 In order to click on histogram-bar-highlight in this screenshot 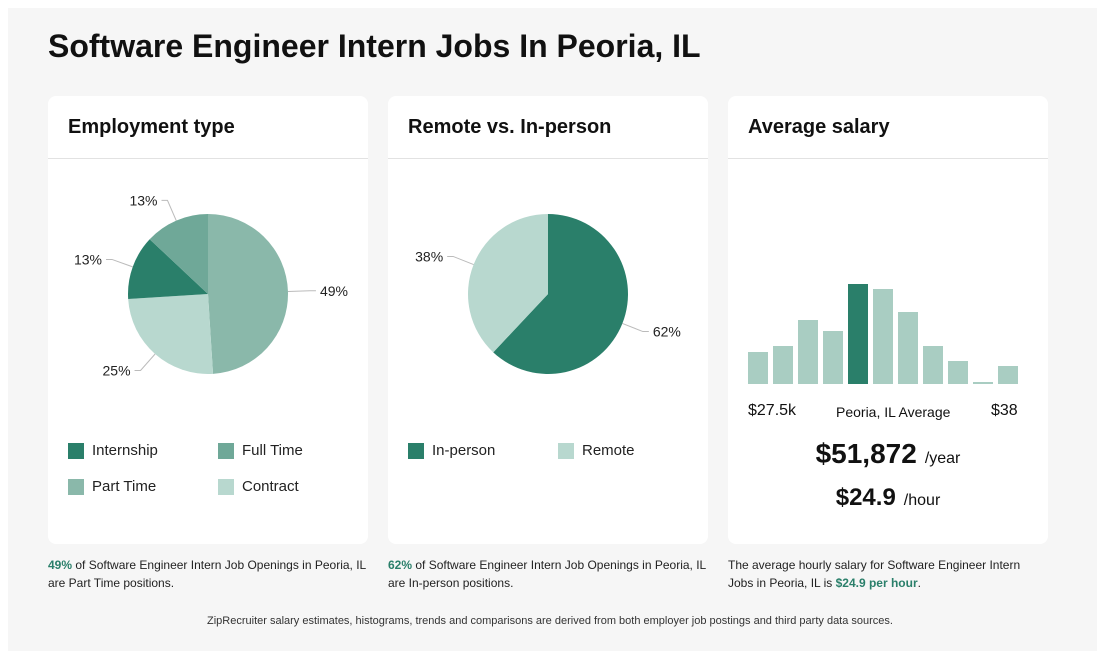, I will do `click(858, 334)`.